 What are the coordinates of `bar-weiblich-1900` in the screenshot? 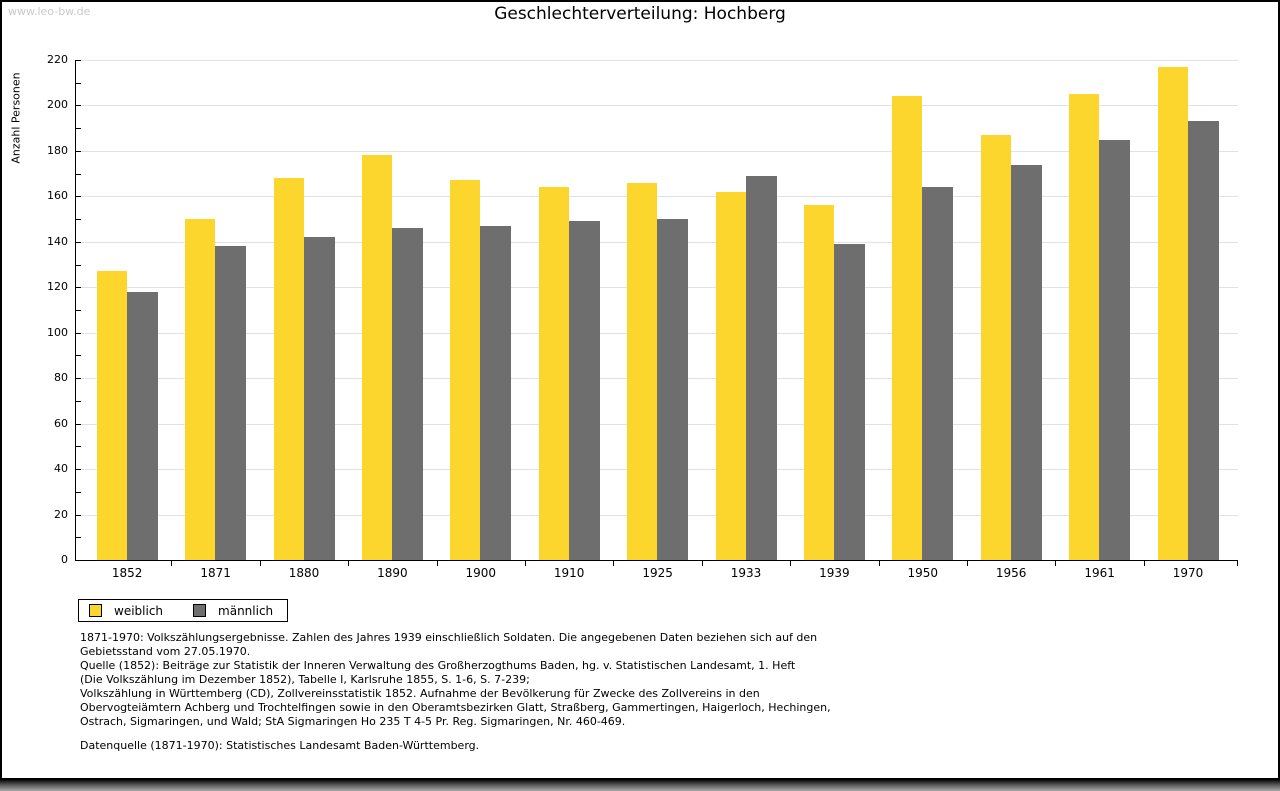 It's located at (465, 370).